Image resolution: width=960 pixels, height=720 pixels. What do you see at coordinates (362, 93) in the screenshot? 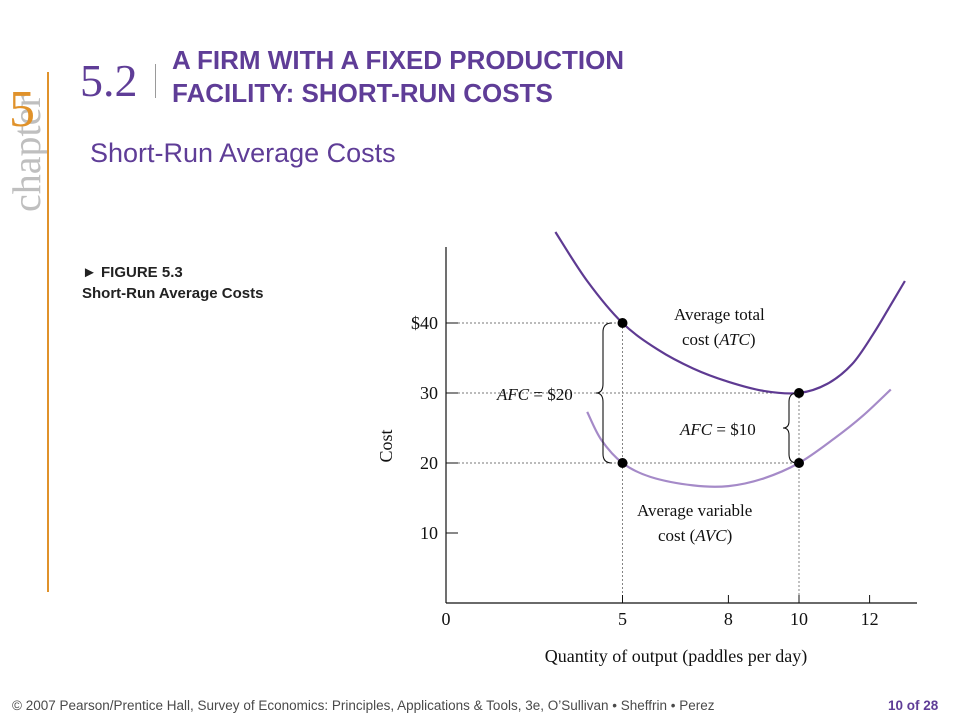
I see `section-title-line2: FACILITY: SHORT-RUN COSTS` at bounding box center [362, 93].